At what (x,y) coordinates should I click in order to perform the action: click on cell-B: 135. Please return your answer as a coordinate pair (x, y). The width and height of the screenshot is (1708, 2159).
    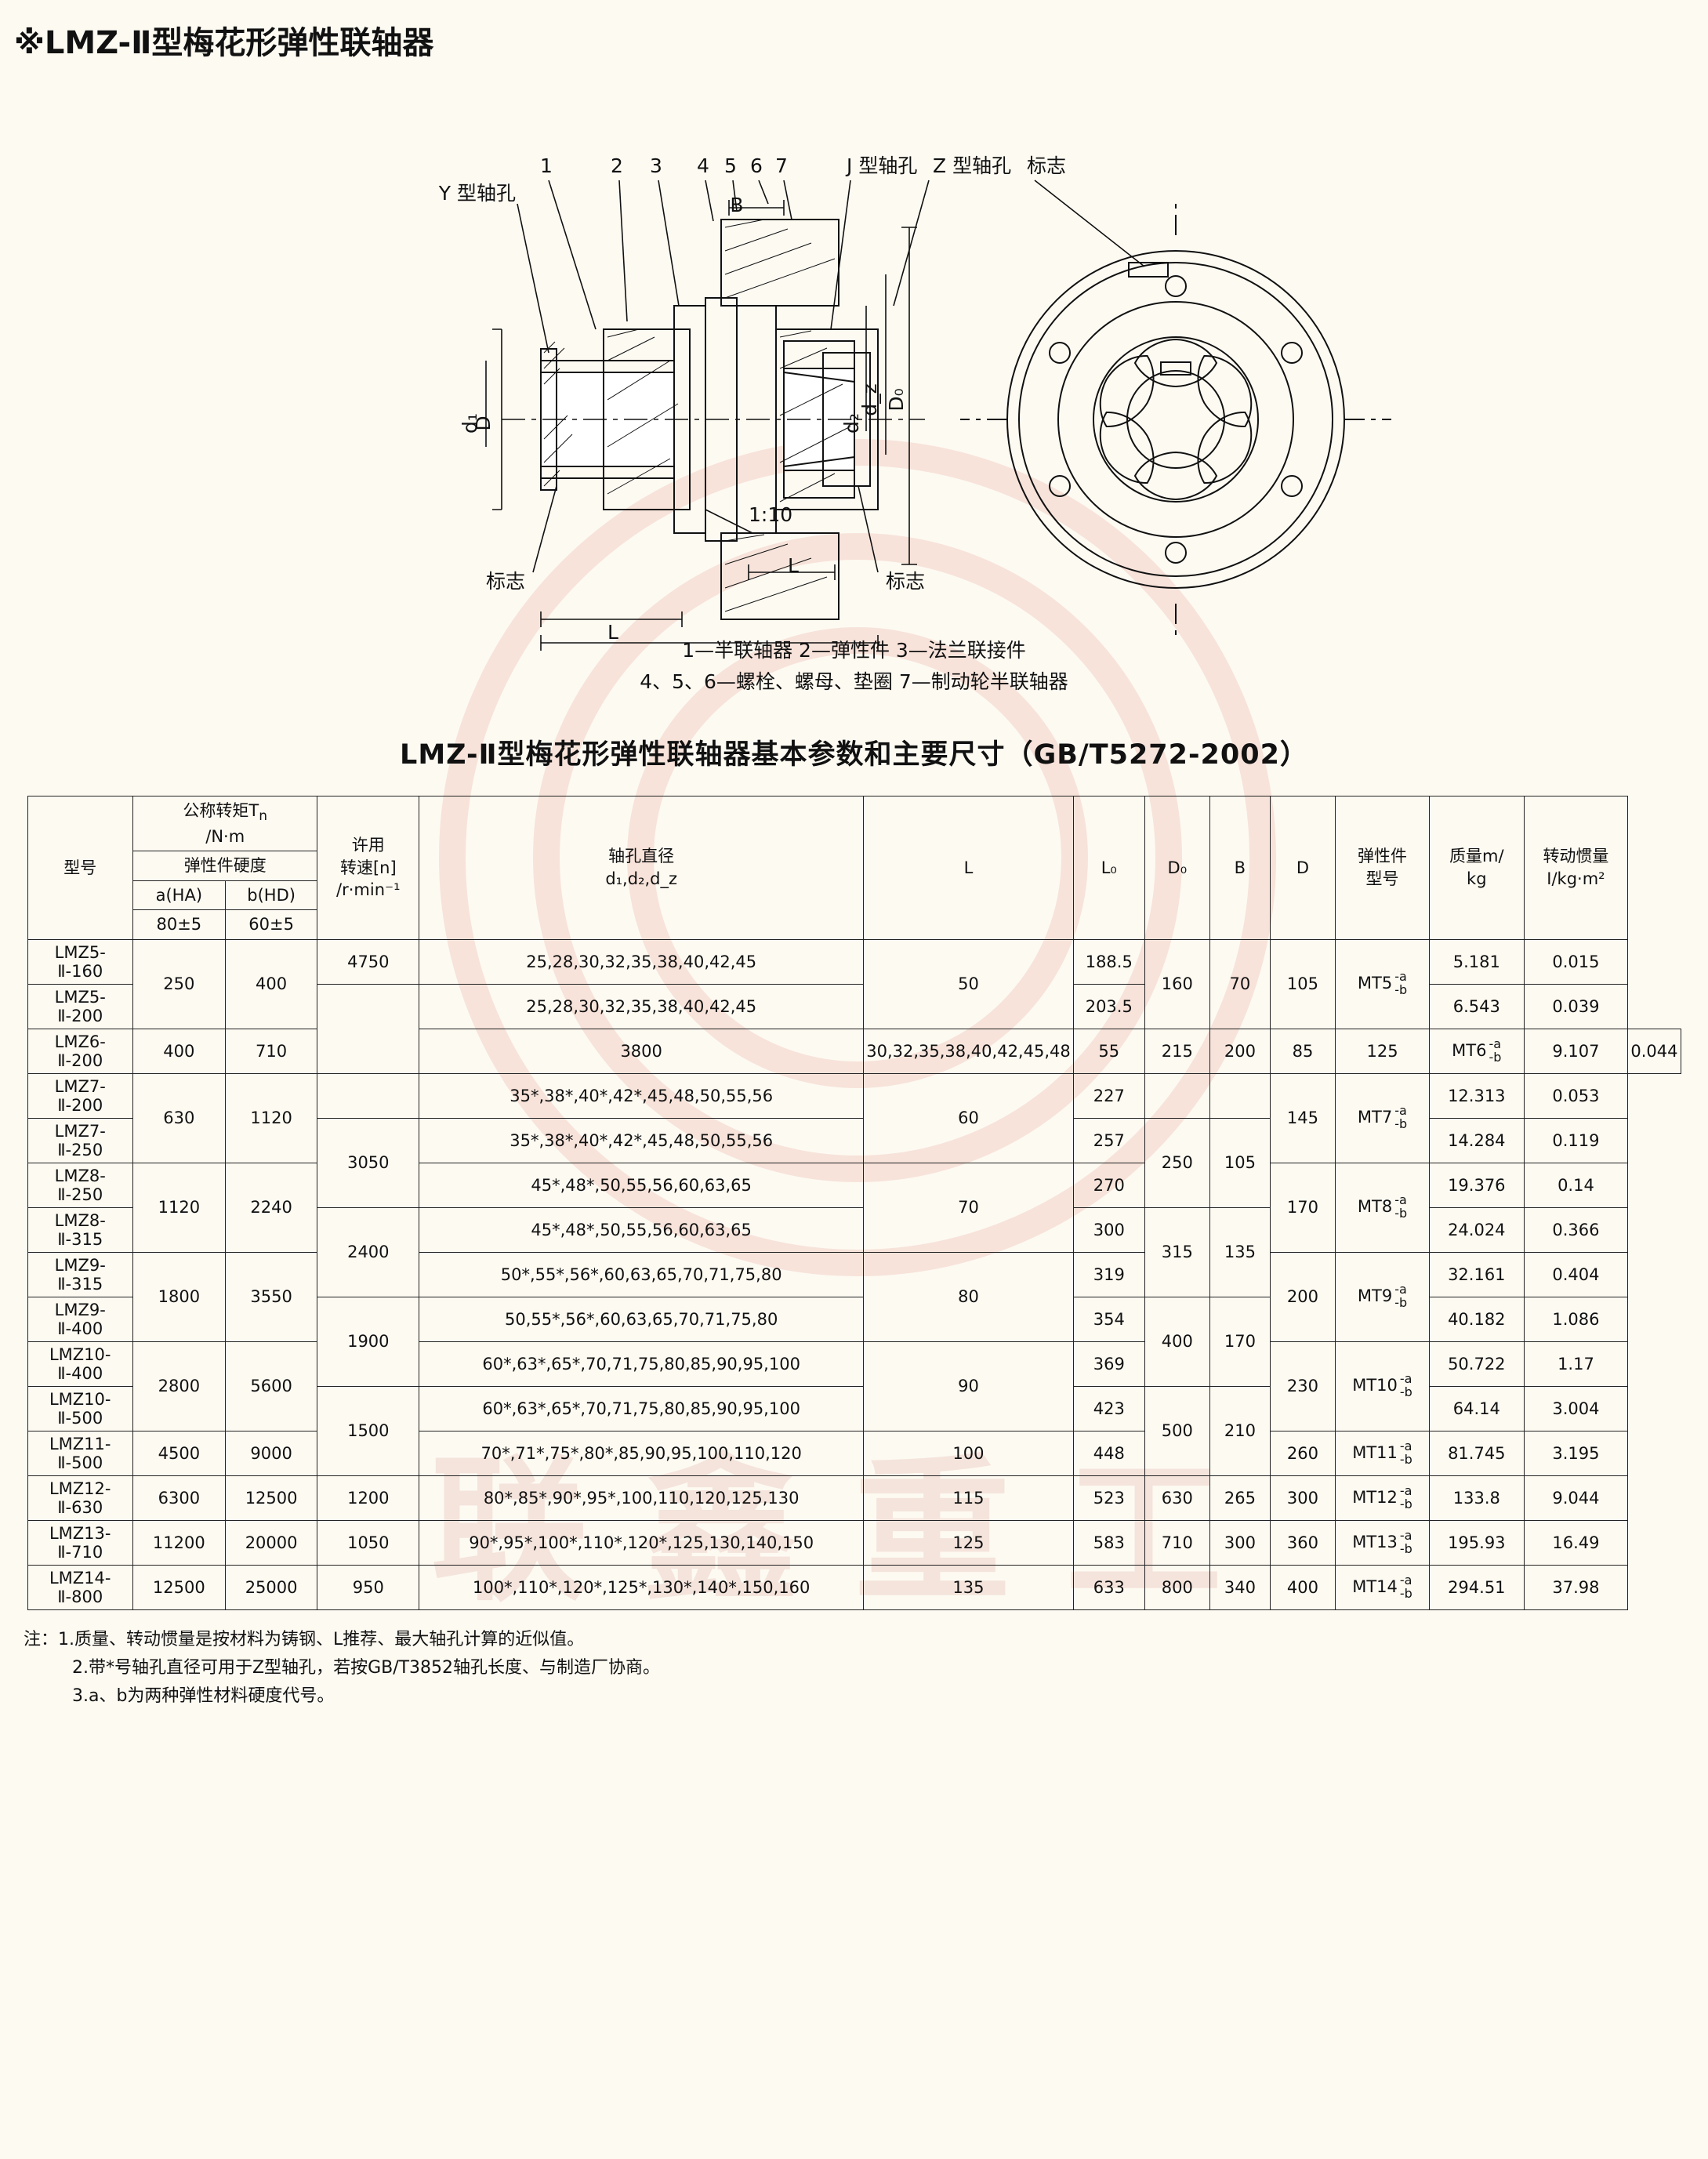
    Looking at the image, I should click on (1240, 1251).